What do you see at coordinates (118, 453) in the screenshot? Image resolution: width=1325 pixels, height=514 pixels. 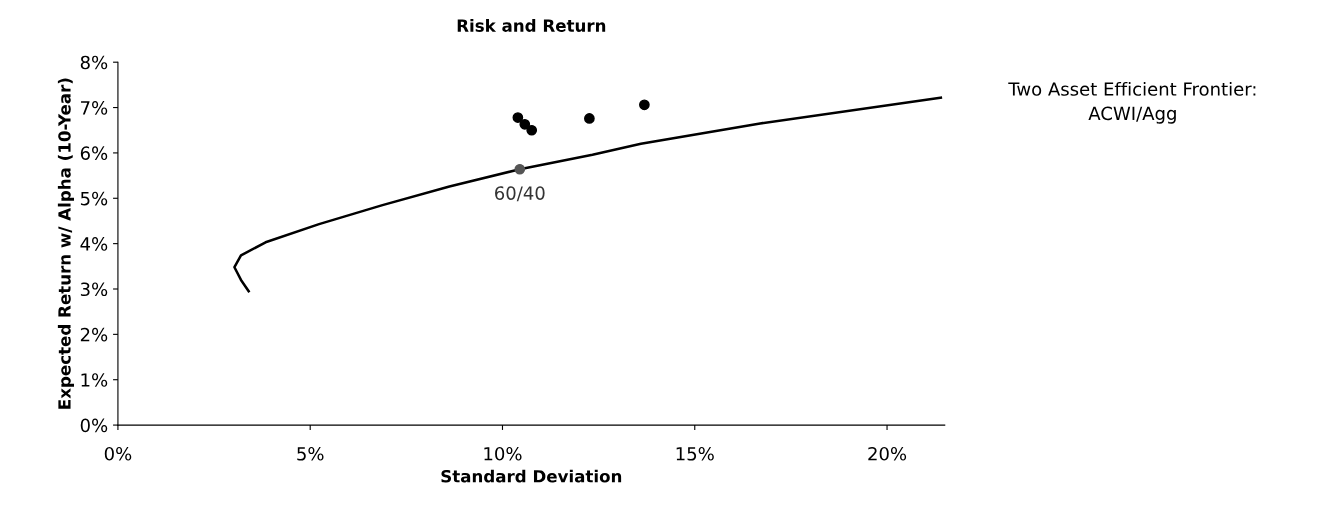 I see `x-tick-label: 0%` at bounding box center [118, 453].